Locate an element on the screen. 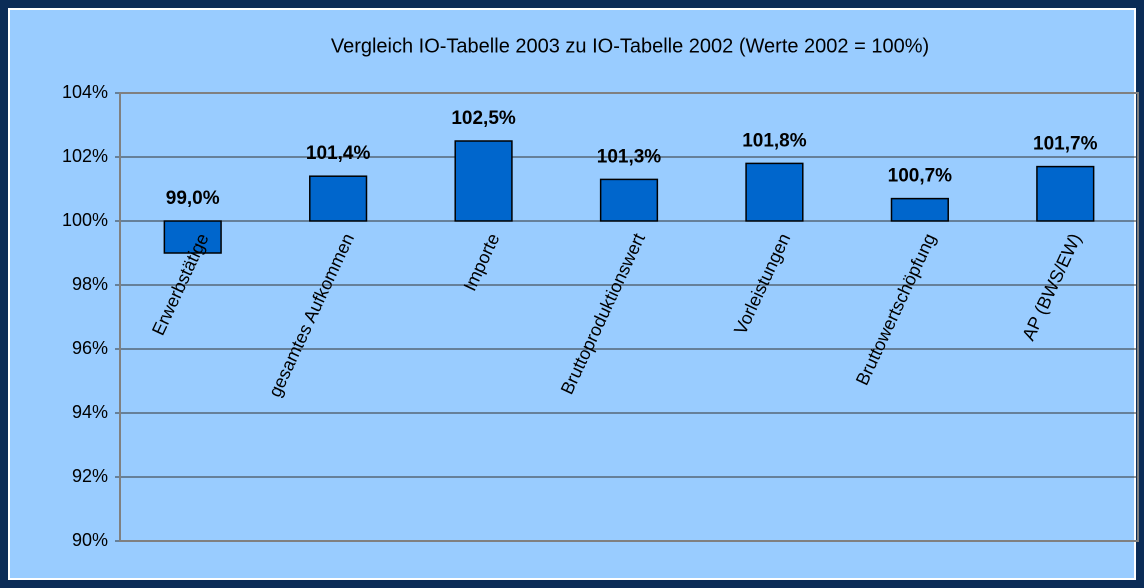  data-label: 101,3% is located at coordinates (629, 156).